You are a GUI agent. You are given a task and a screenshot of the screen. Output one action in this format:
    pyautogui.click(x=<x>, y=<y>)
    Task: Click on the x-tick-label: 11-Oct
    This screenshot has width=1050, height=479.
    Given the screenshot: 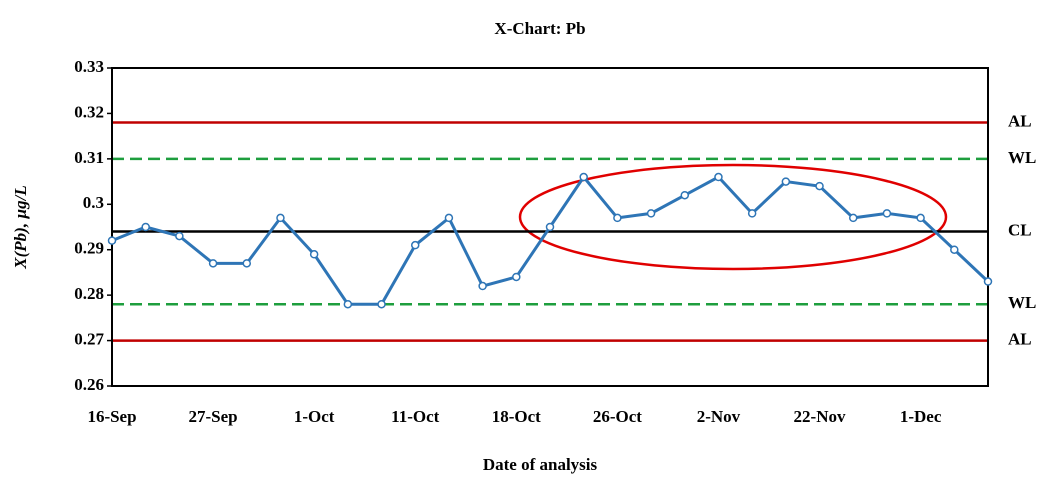 What is the action you would take?
    pyautogui.click(x=415, y=416)
    